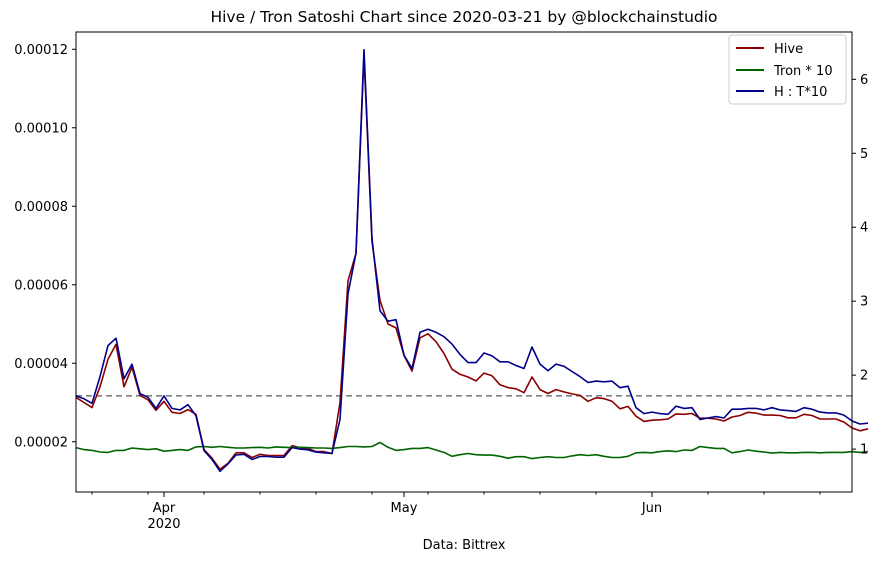  Describe the element at coordinates (864, 154) in the screenshot. I see `right-tick-label: 5` at that location.